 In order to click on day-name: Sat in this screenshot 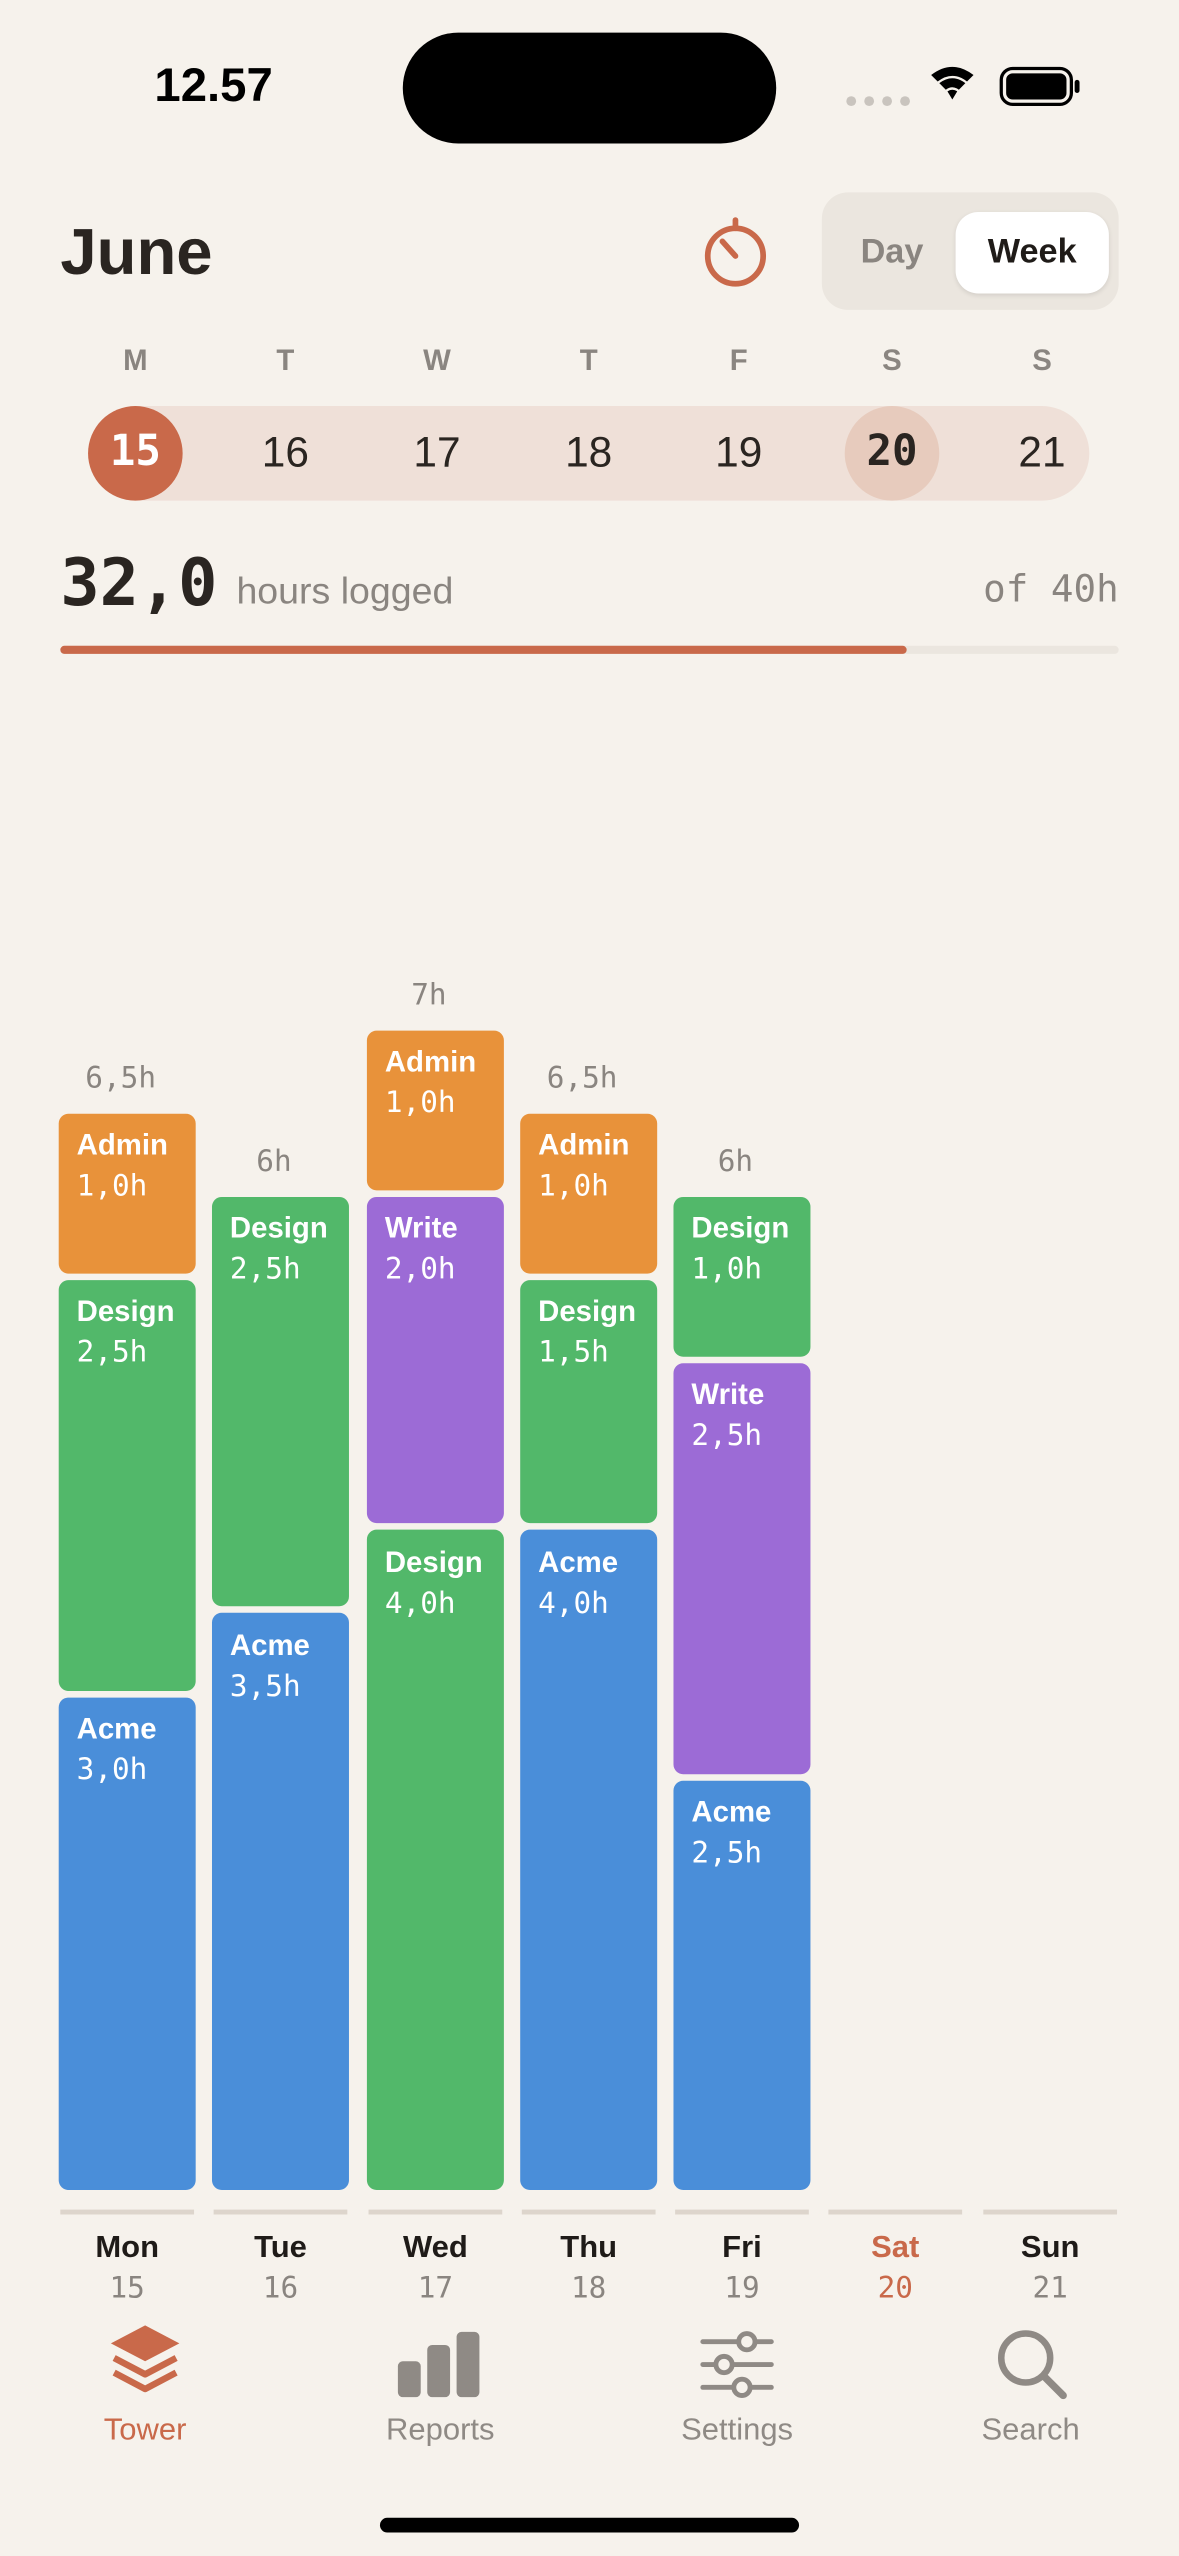, I will do `click(895, 2247)`.